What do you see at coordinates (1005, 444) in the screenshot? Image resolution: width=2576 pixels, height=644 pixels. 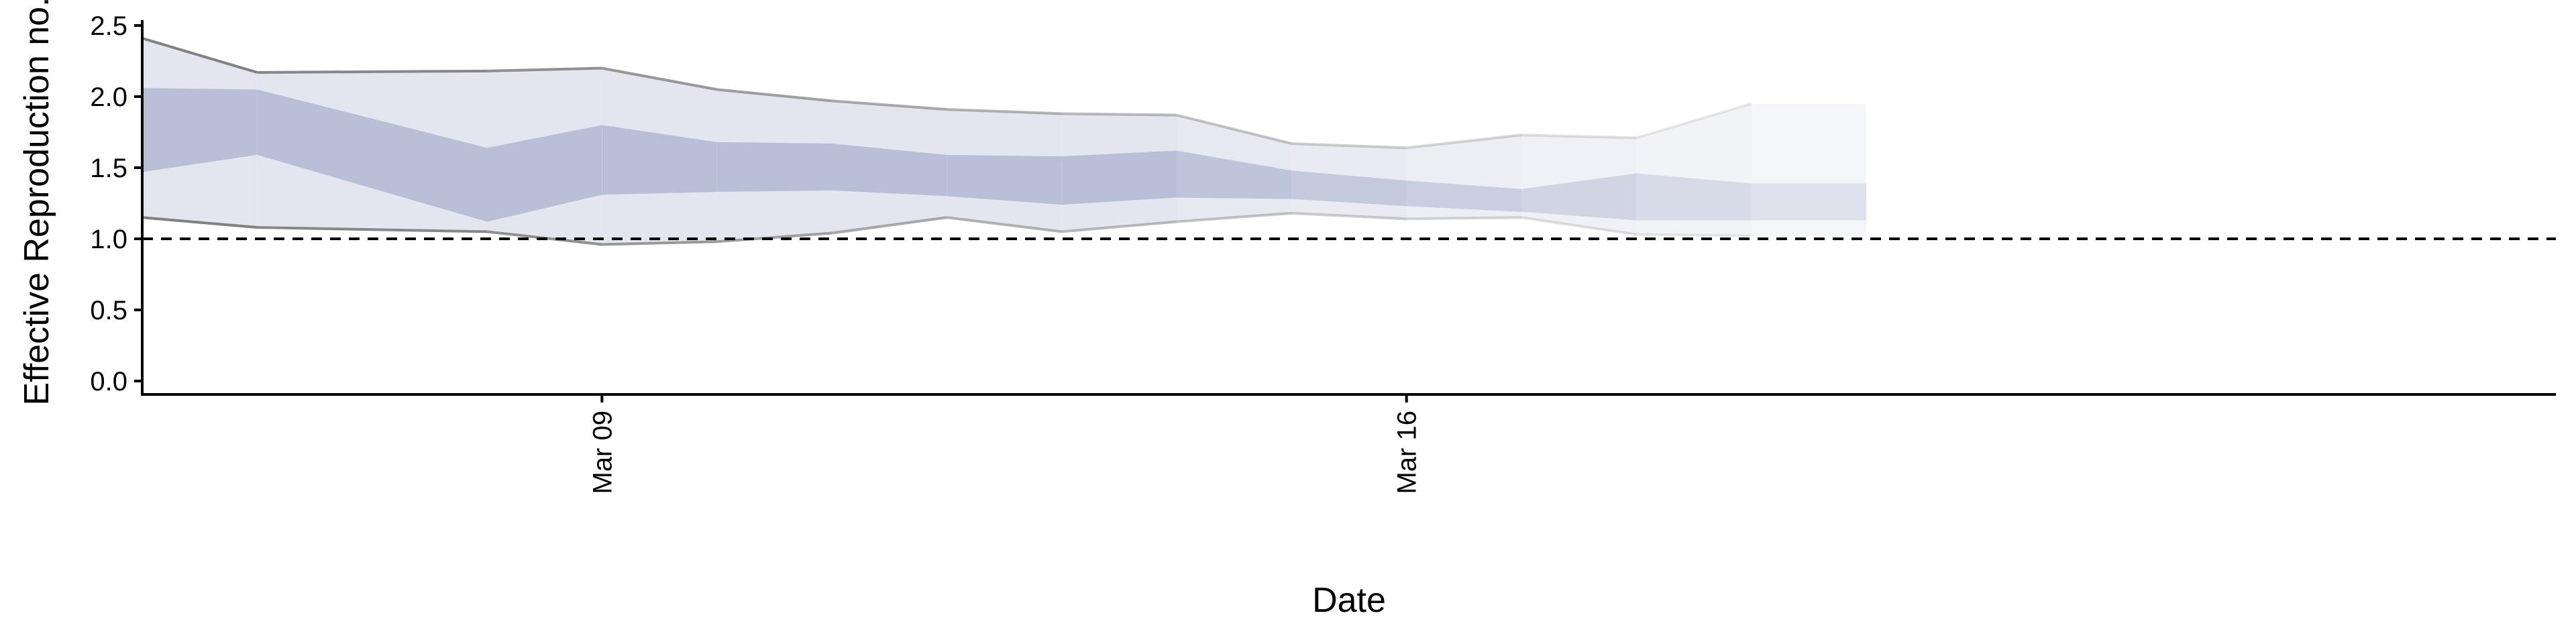 I see `x-axis-ticks: Mar 09 Mar 16` at bounding box center [1005, 444].